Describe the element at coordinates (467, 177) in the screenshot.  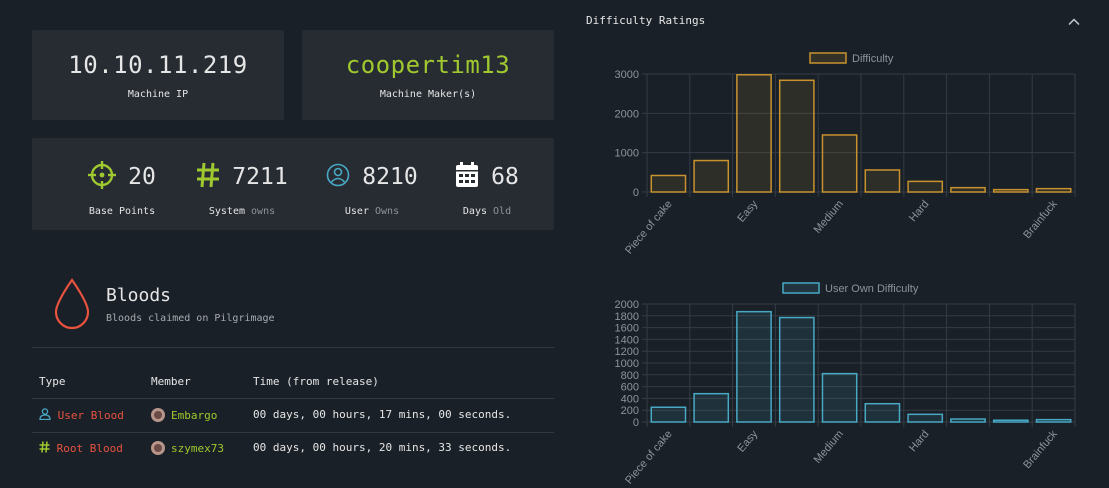
I see `calendar-icon` at that location.